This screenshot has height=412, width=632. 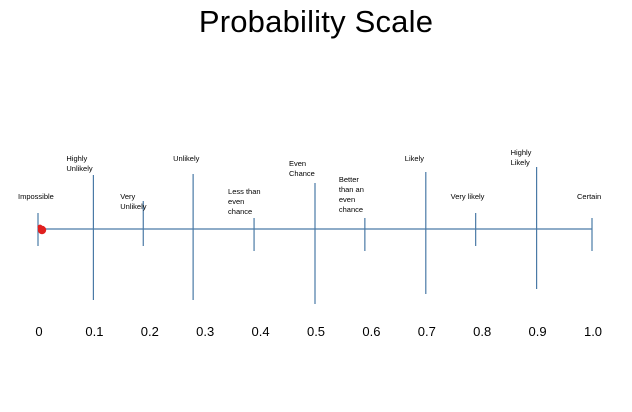 I want to click on scale-label: Very likely, so click(x=467, y=196).